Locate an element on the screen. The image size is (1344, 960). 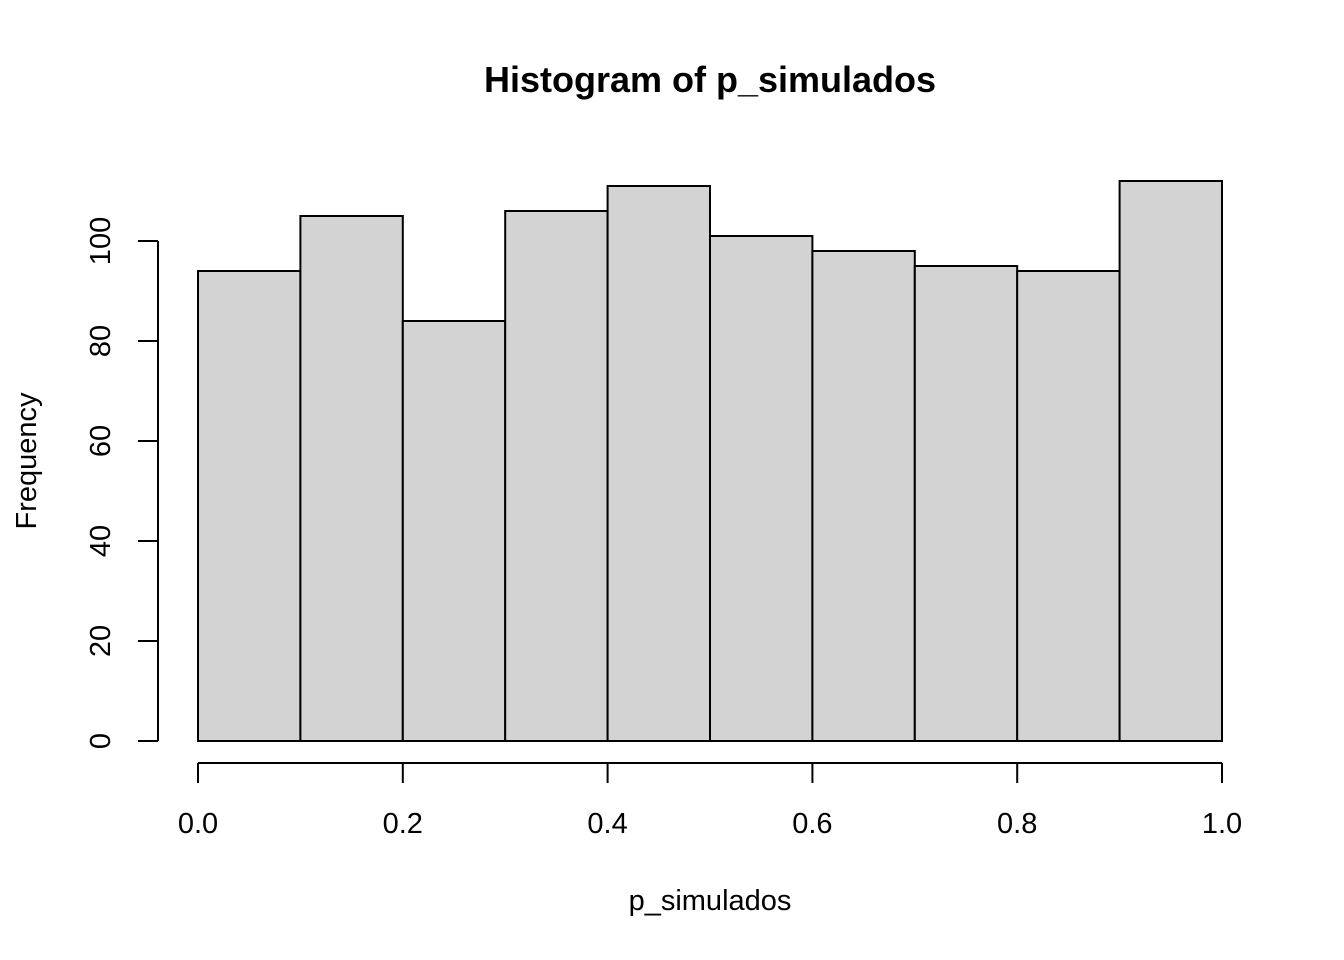
y-tick-label: 100 is located at coordinates (101, 241).